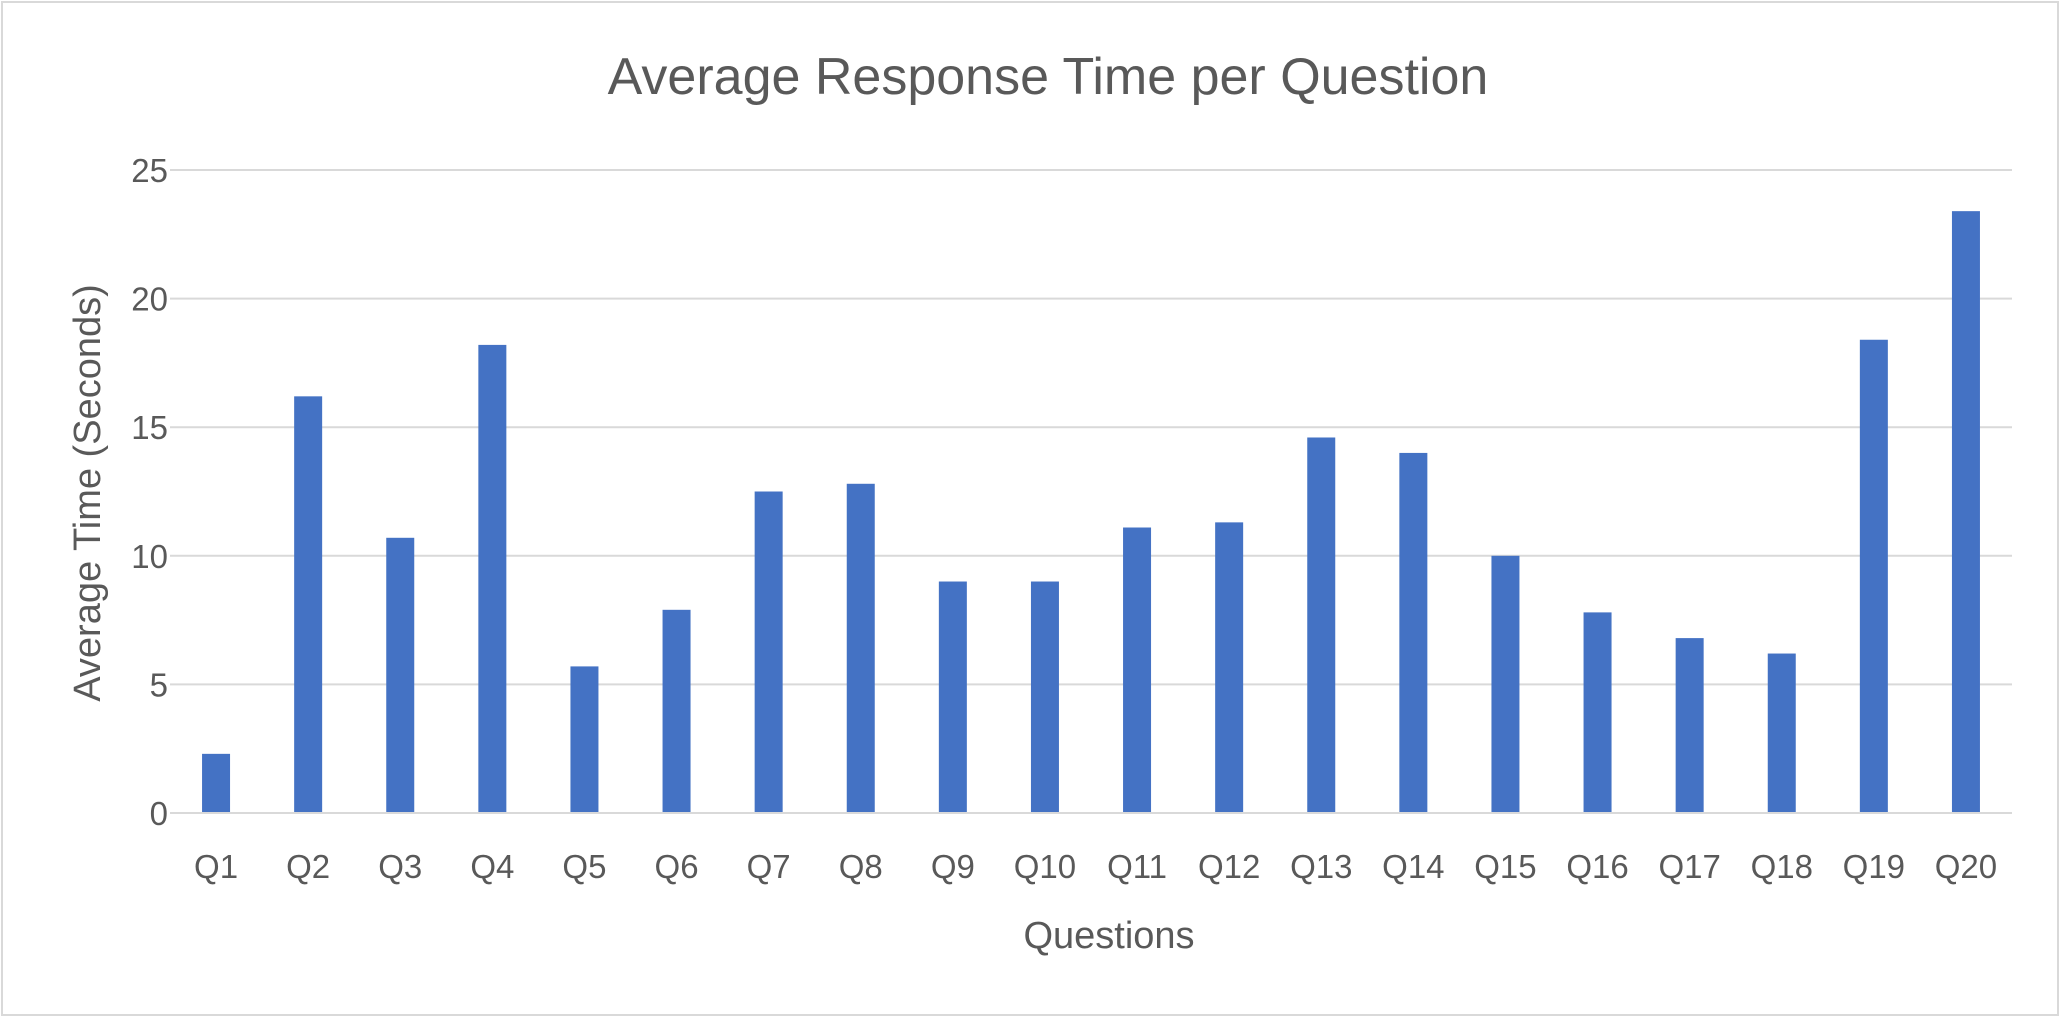 Image resolution: width=2062 pixels, height=1019 pixels. What do you see at coordinates (1874, 866) in the screenshot?
I see `x-tick-label: Q19` at bounding box center [1874, 866].